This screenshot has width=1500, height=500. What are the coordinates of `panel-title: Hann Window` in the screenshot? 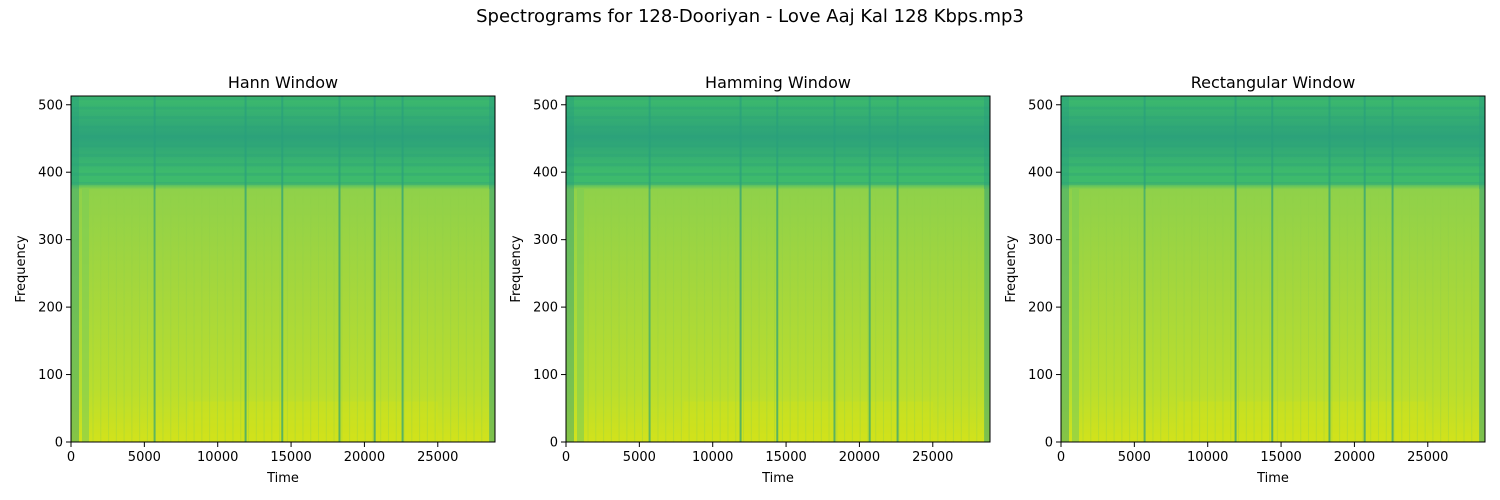 It's located at (283, 82).